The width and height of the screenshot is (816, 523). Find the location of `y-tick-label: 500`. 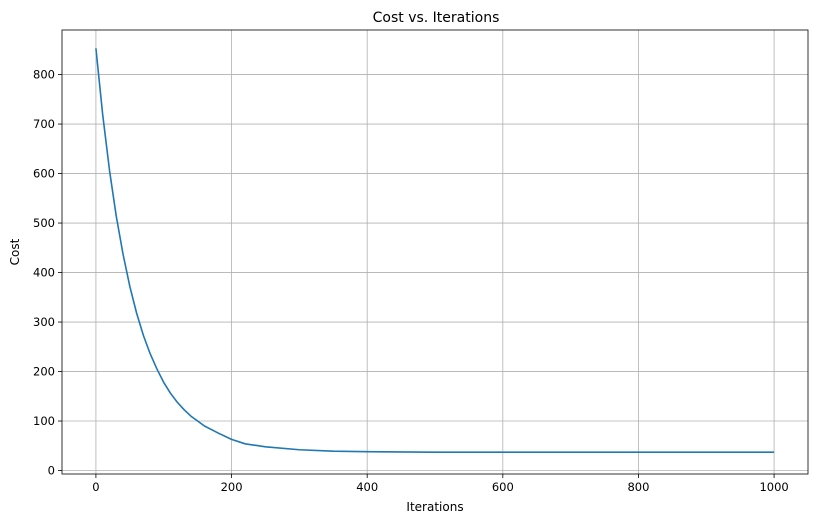

y-tick-label: 500 is located at coordinates (44, 223).